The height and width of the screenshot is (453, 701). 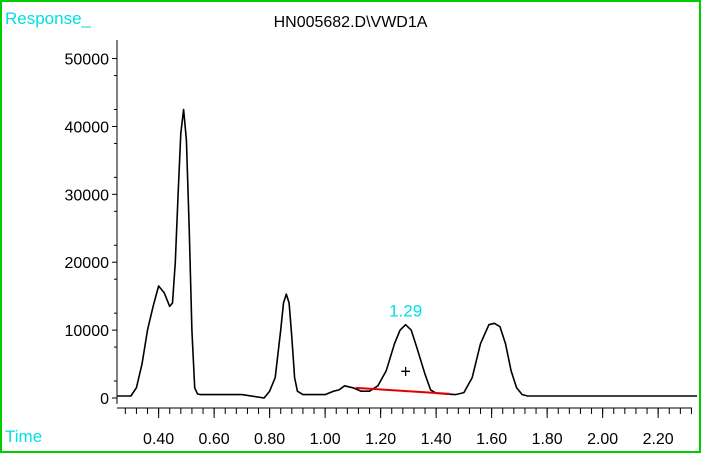 I want to click on x-tick-label: 1.40, so click(x=436, y=439).